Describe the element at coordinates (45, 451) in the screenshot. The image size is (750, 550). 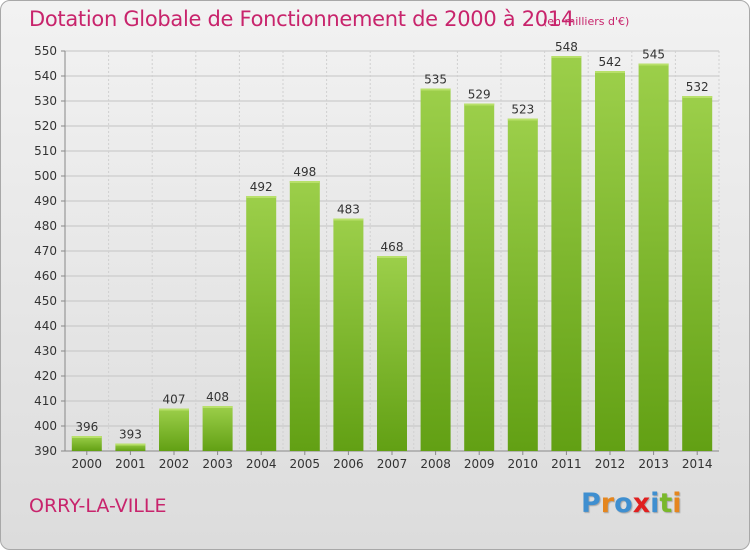
I see `y-tick-label: 390` at that location.